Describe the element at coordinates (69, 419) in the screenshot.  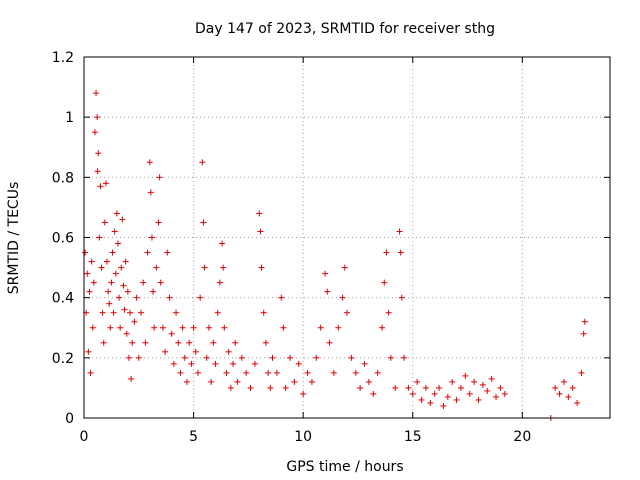
I see `y-tick-label: 0` at that location.